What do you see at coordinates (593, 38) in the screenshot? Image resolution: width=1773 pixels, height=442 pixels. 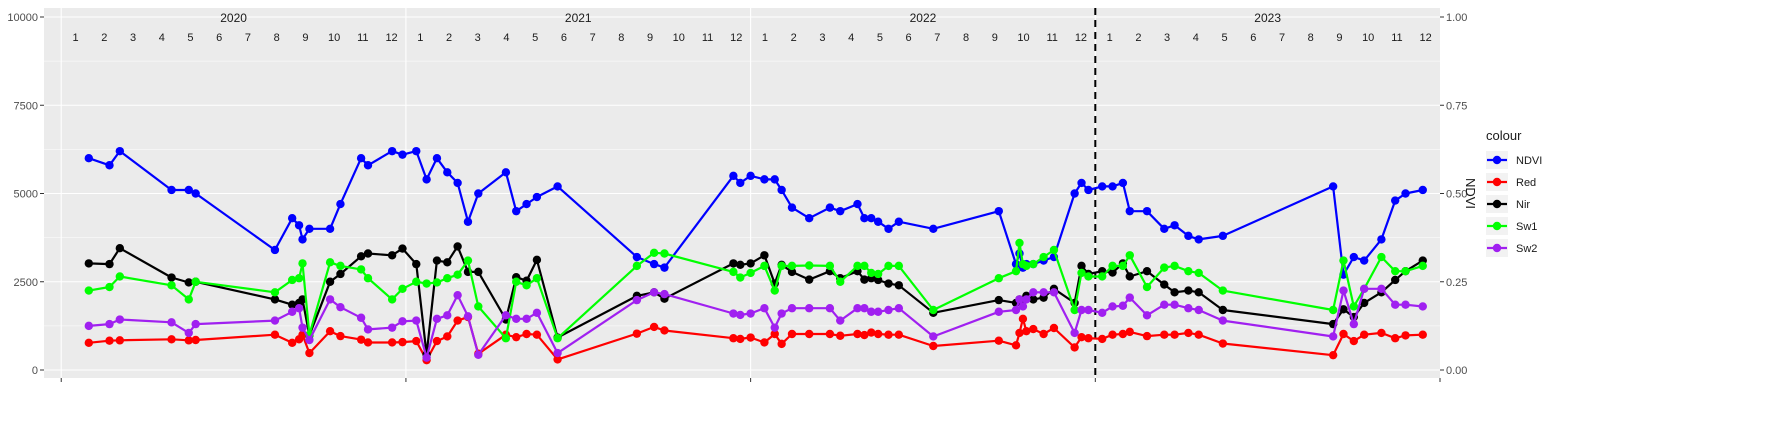 I see `month-label: 7` at bounding box center [593, 38].